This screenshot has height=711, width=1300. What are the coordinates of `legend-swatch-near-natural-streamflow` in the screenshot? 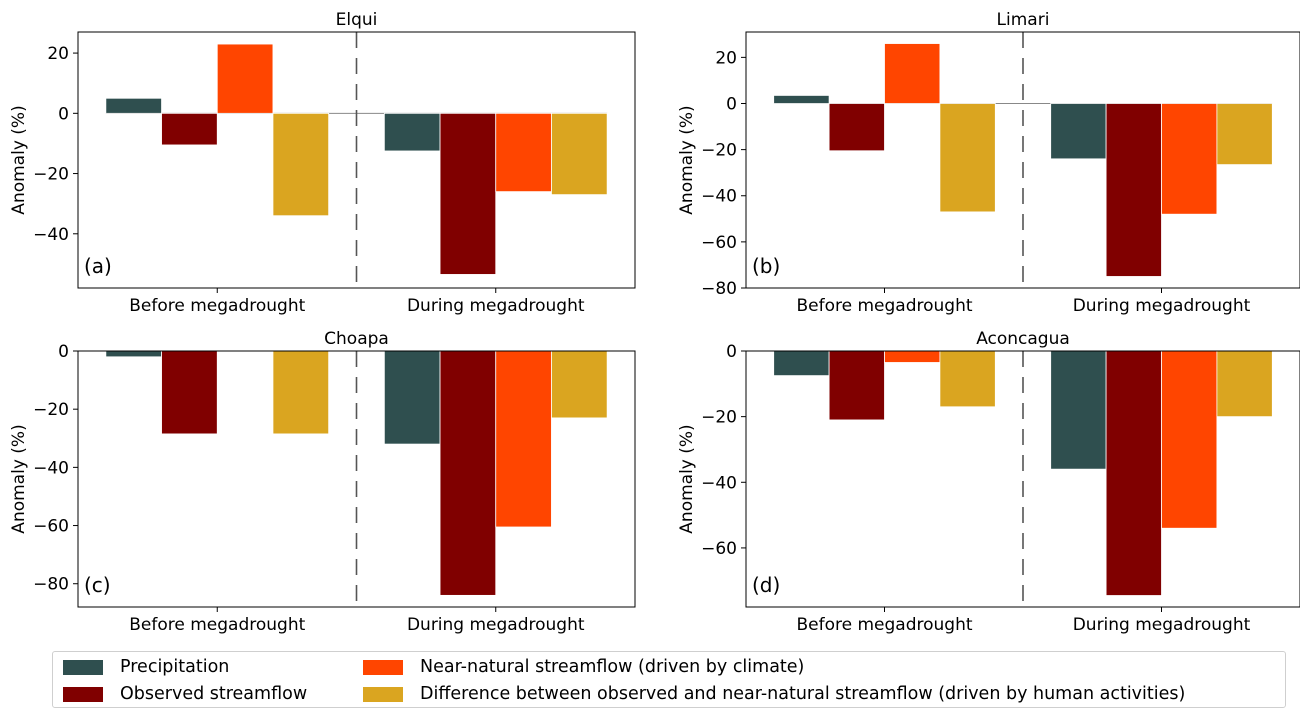 It's located at (383, 667).